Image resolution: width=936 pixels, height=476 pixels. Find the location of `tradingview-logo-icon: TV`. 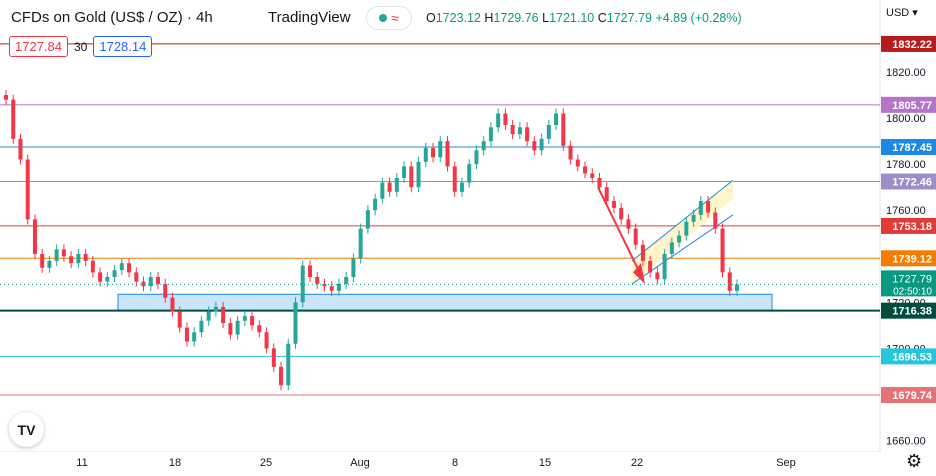

tradingview-logo-icon: TV is located at coordinates (26, 429).